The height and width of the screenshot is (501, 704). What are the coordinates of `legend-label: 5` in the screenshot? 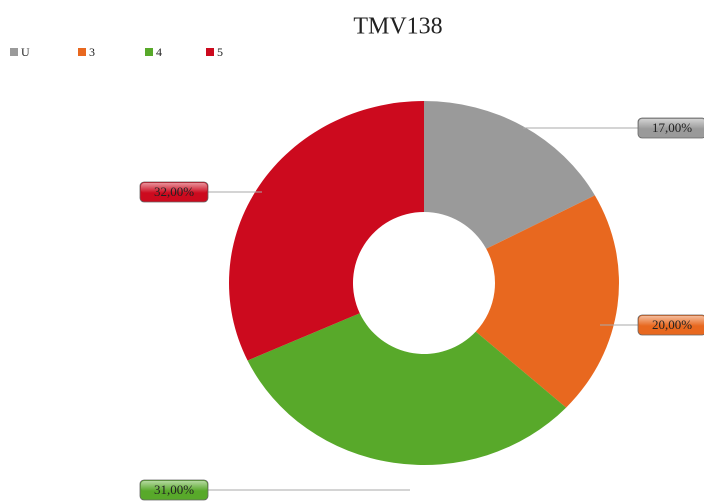 It's located at (220, 52).